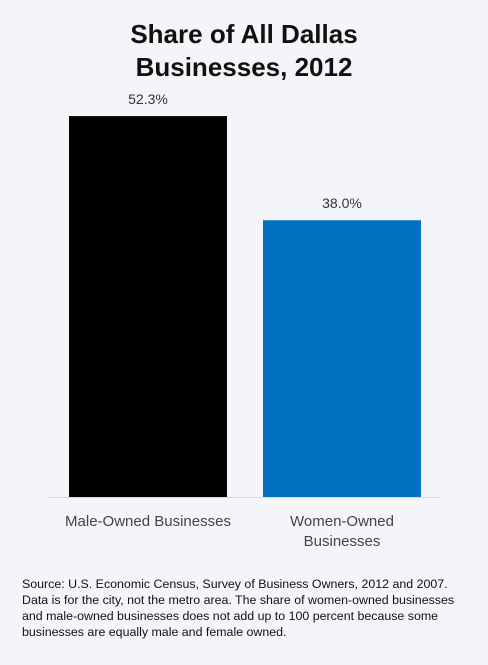 This screenshot has width=488, height=665. I want to click on category-label: Male-Owned Businesses, so click(148, 521).